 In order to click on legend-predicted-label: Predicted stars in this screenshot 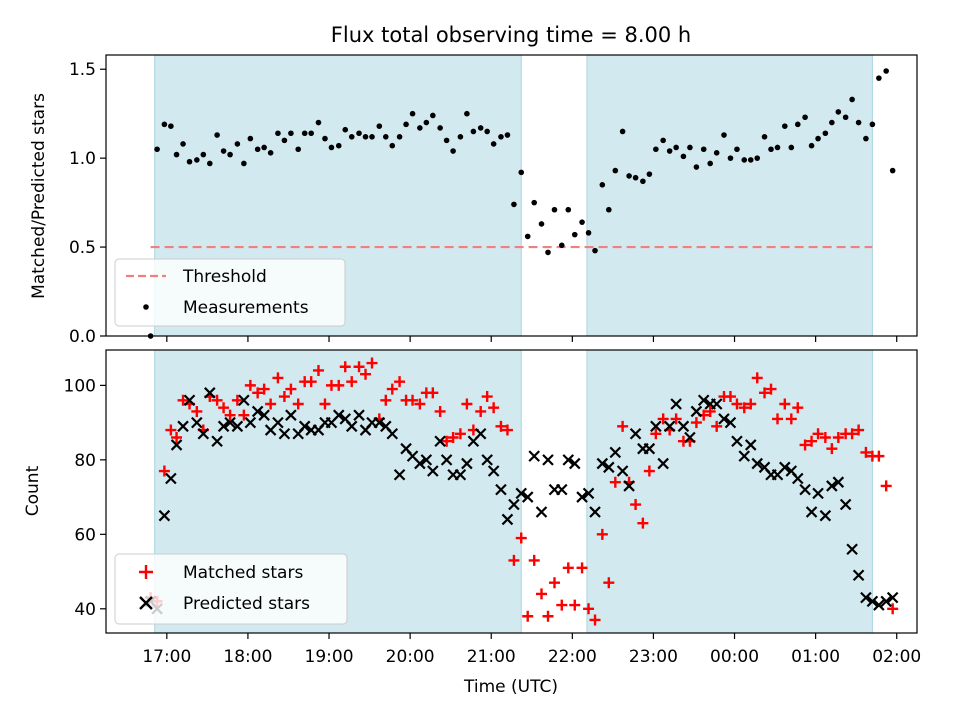, I will do `click(246, 604)`.